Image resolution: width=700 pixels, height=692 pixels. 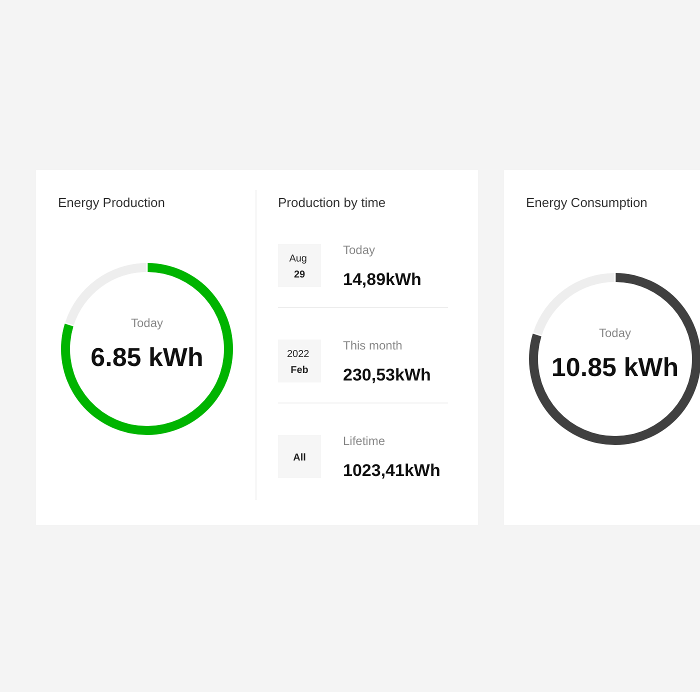 What do you see at coordinates (299, 458) in the screenshot?
I see `text: All` at bounding box center [299, 458].